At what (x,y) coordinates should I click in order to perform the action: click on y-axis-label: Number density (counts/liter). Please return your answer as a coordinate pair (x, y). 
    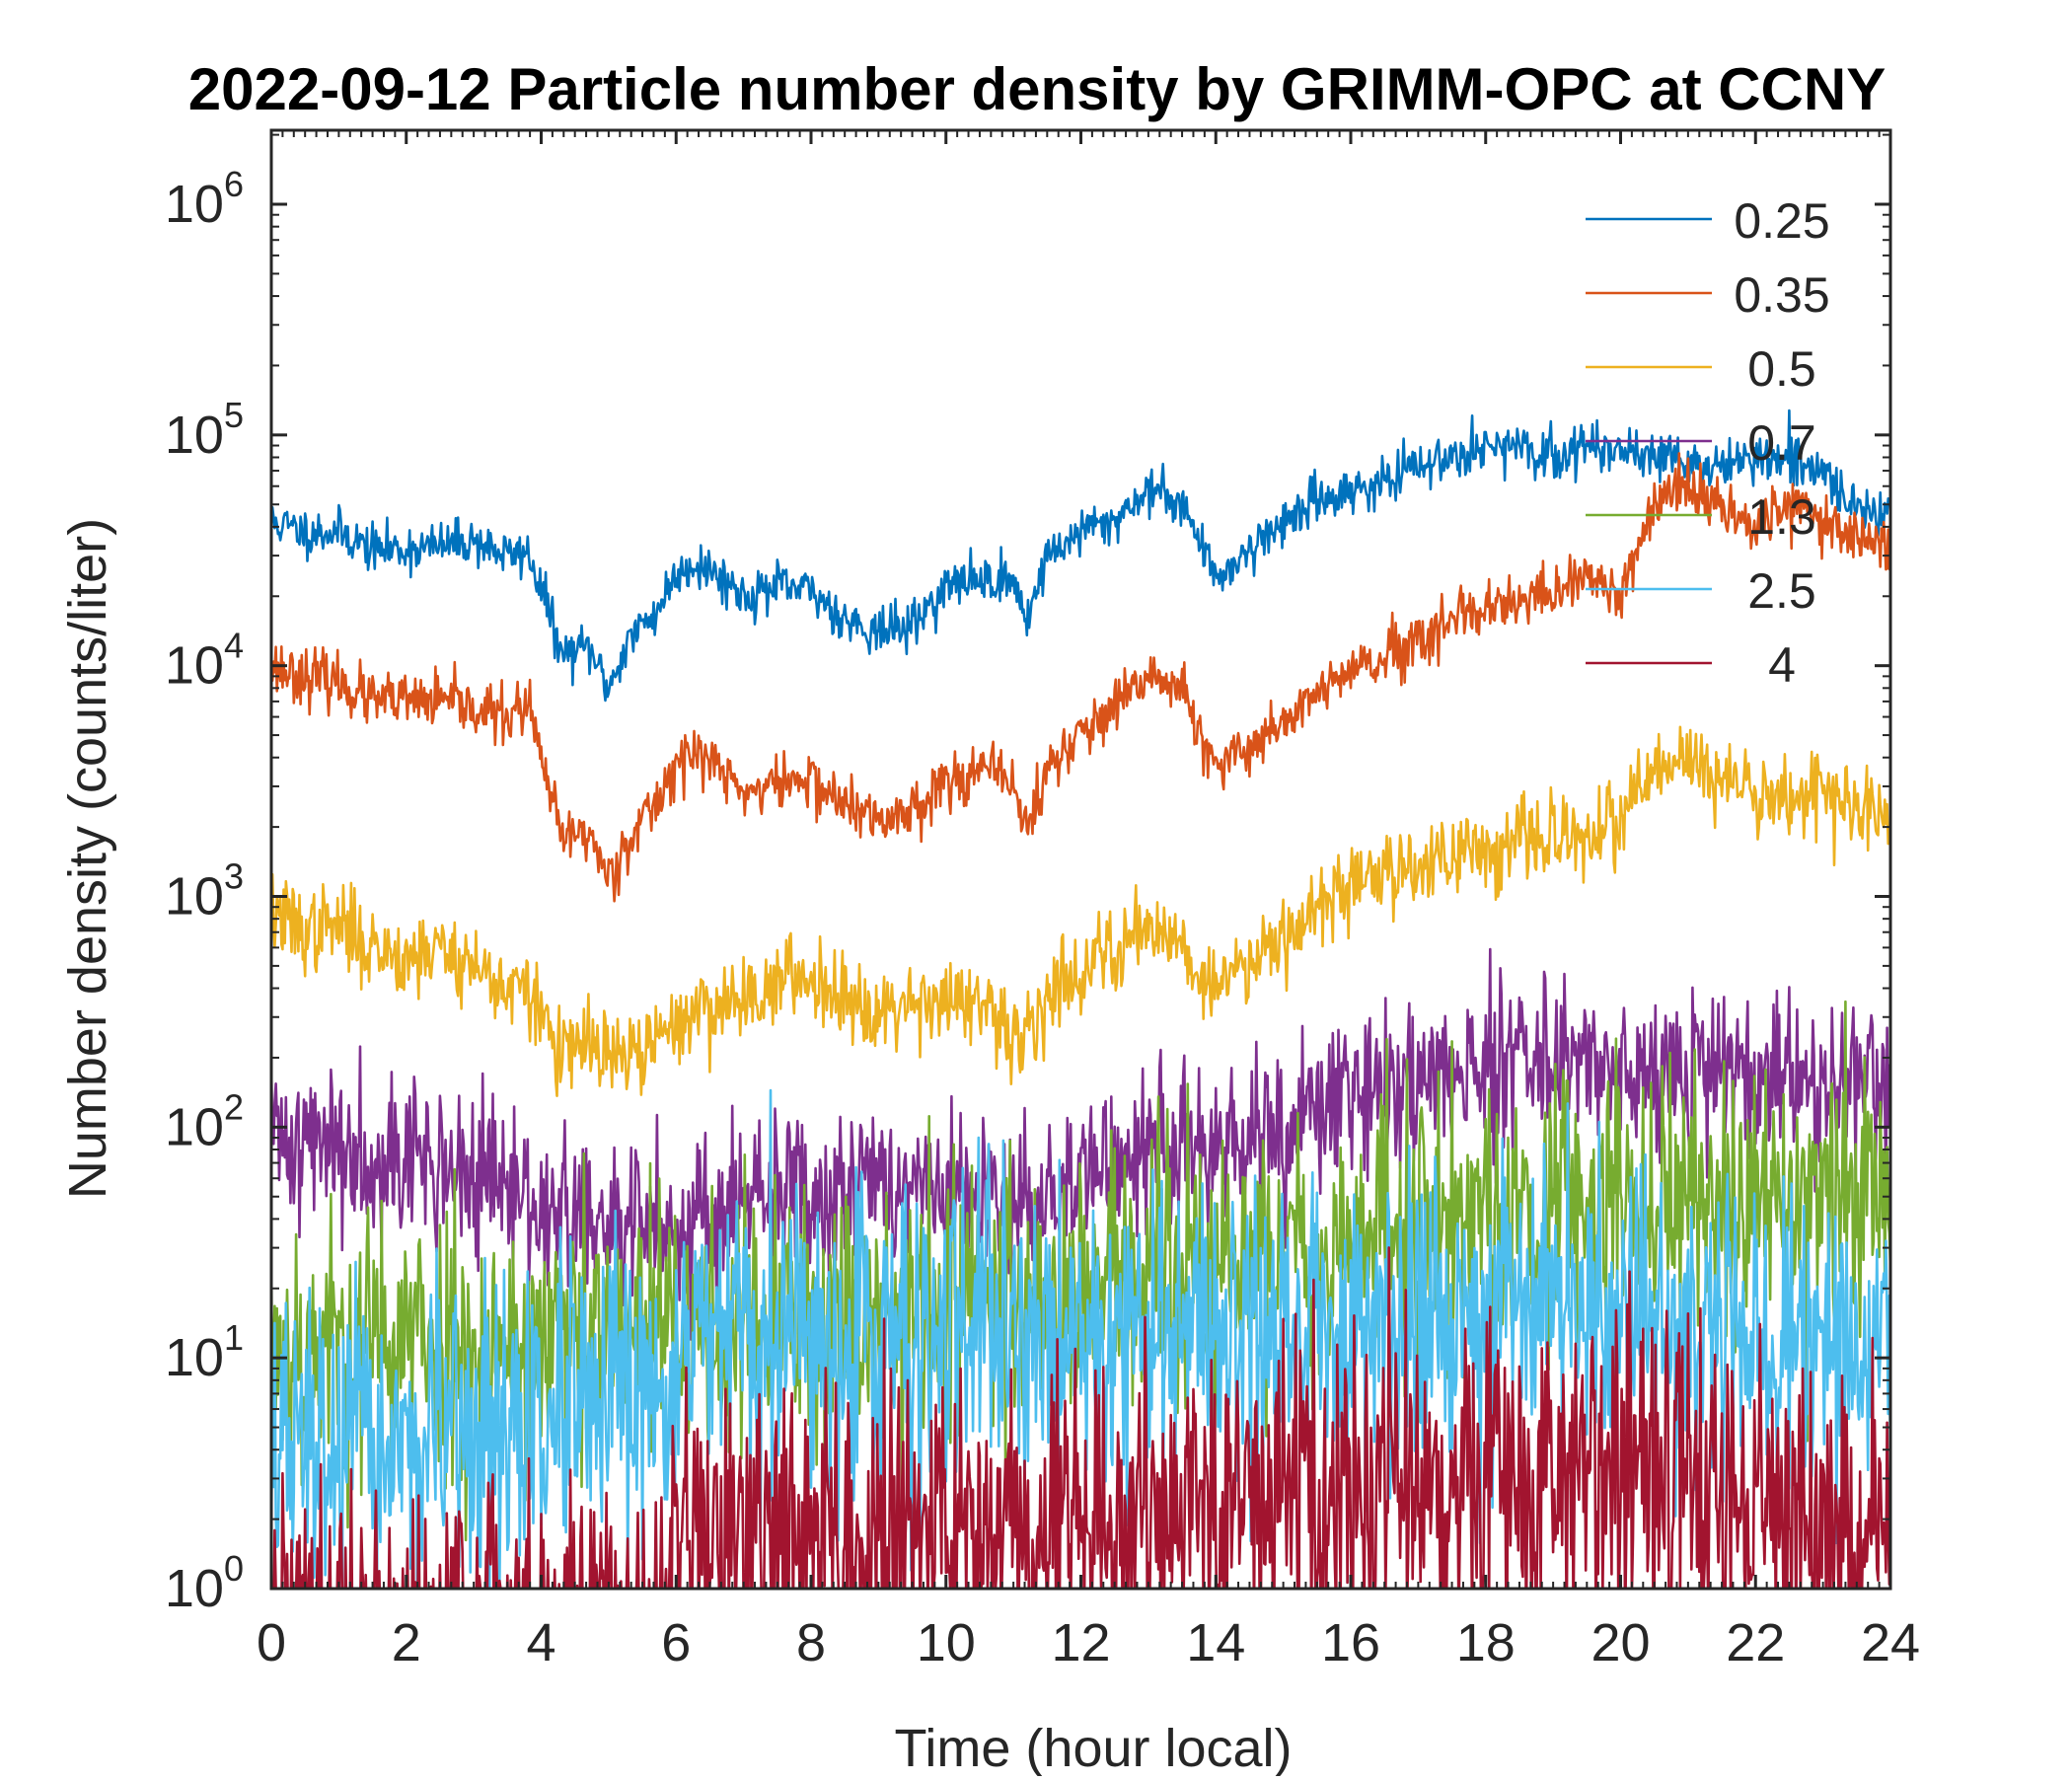
    Looking at the image, I should click on (87, 859).